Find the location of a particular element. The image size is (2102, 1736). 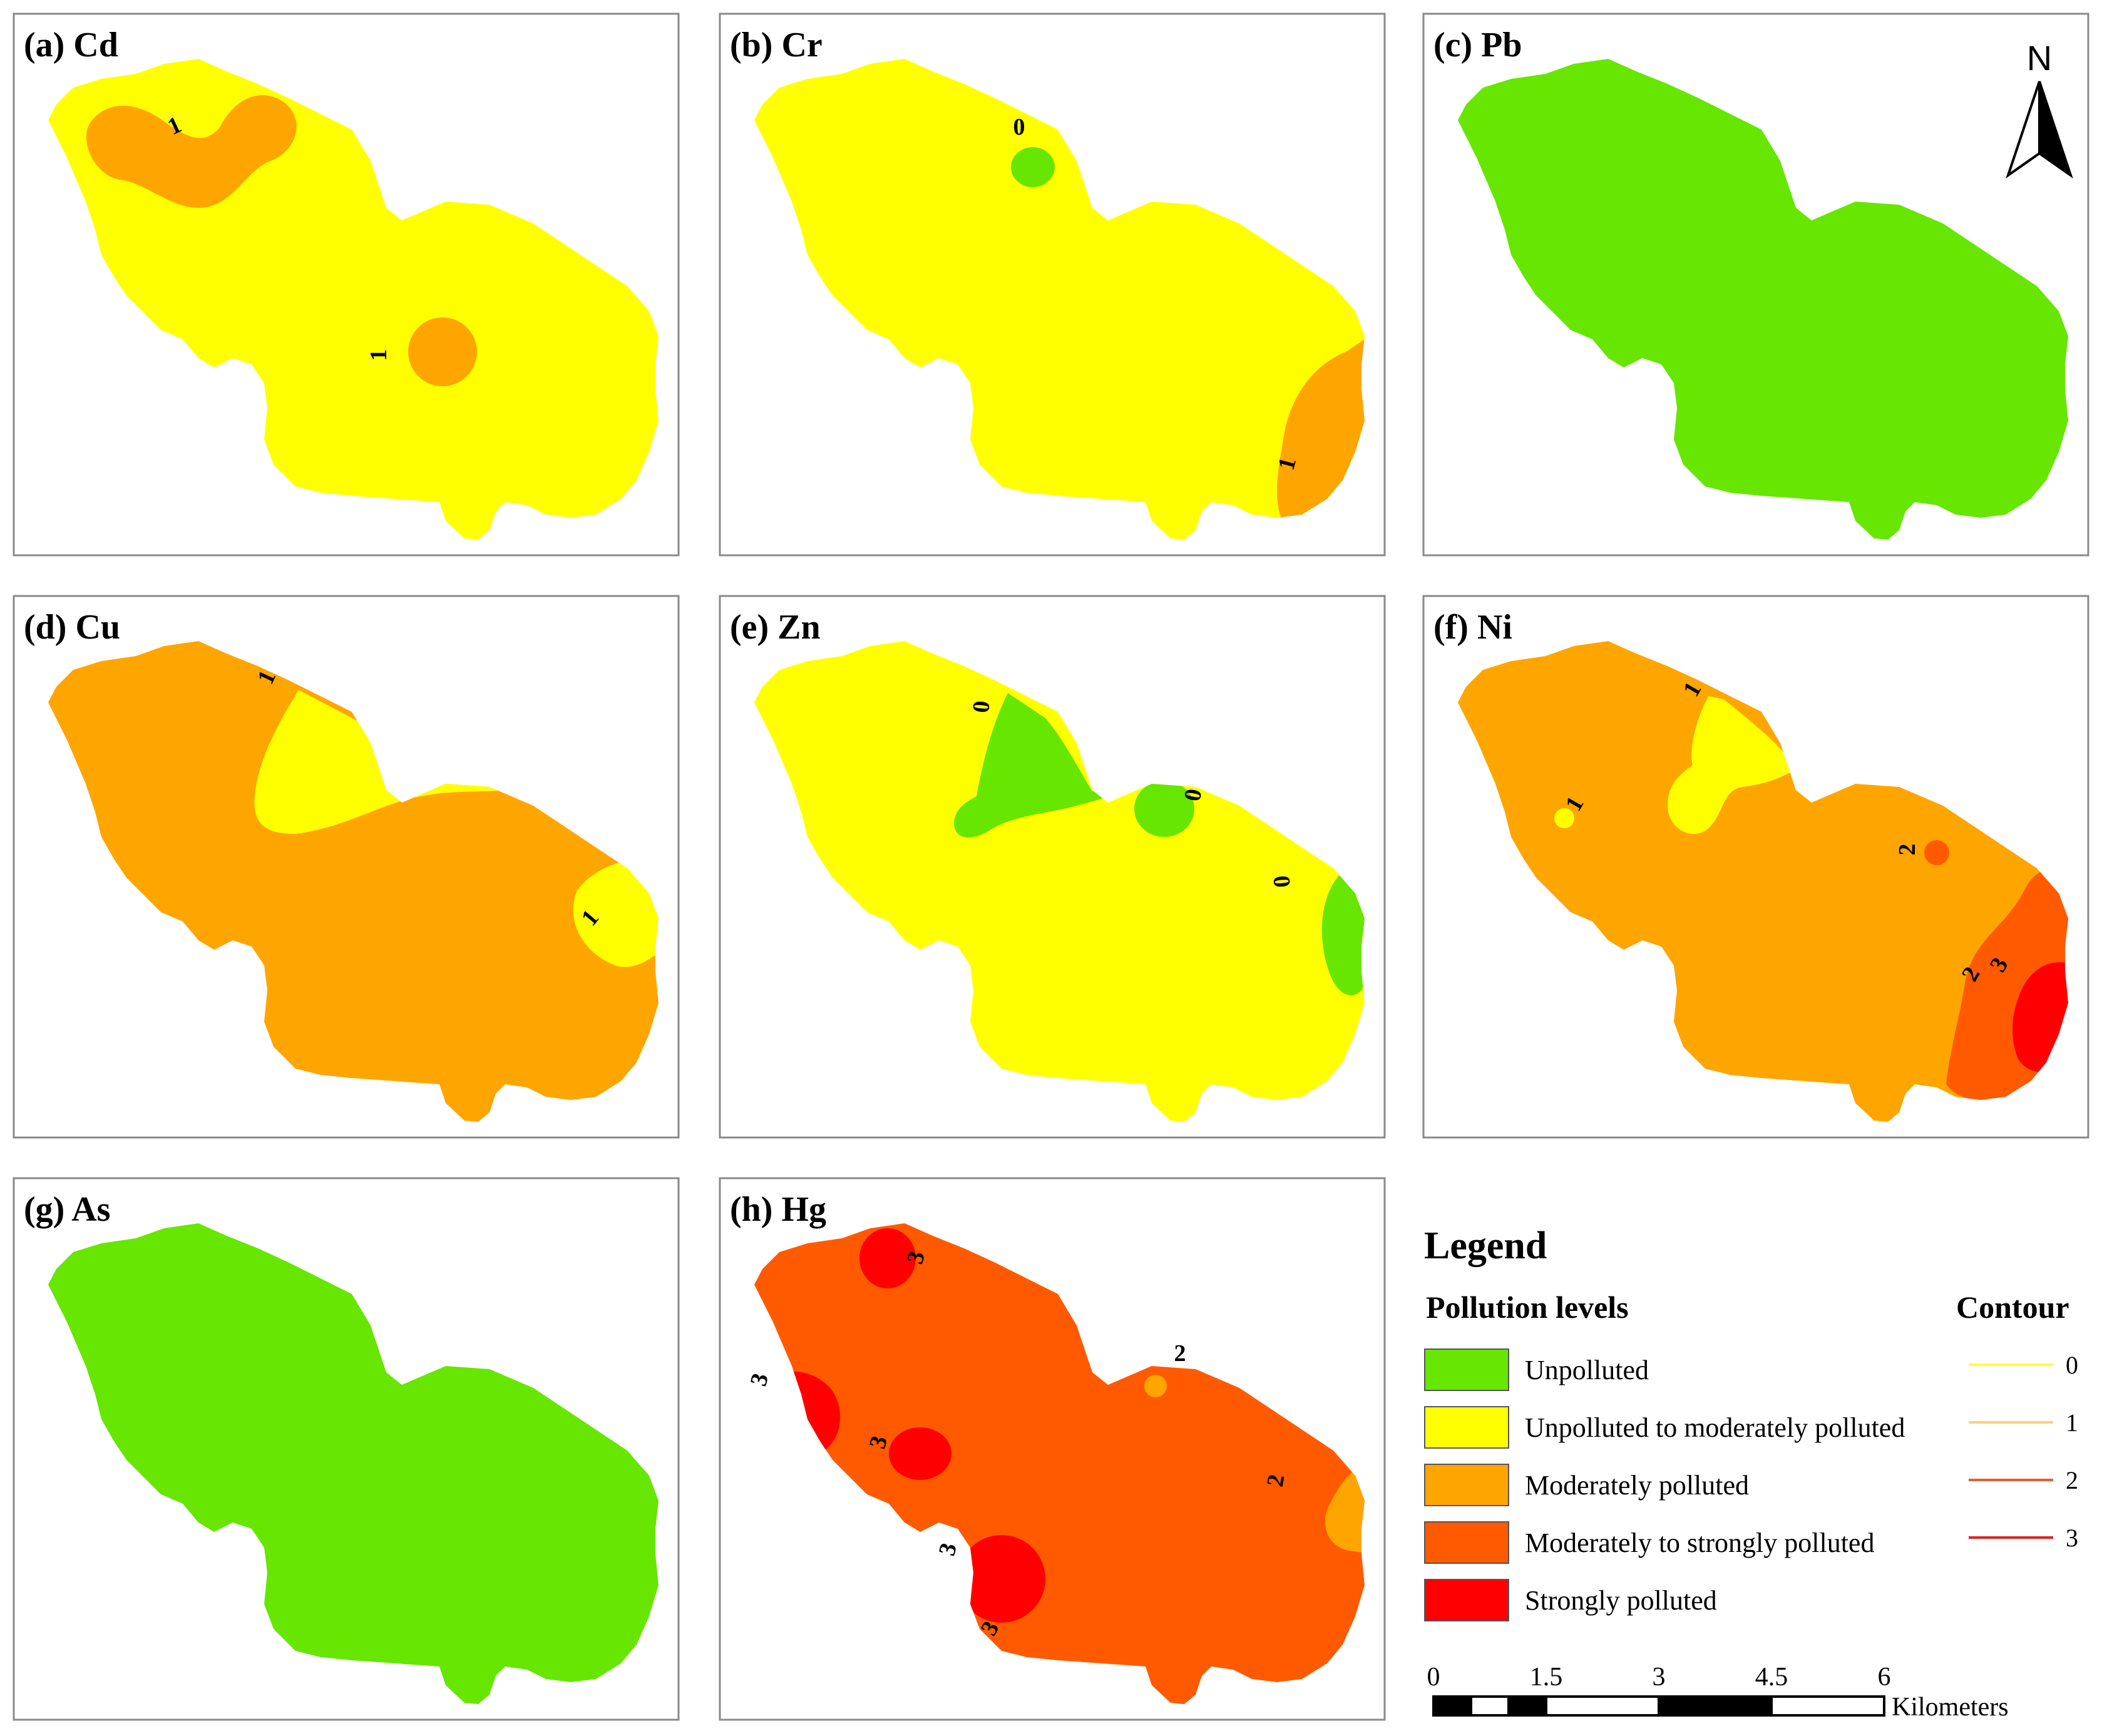

legend-contours: 0 1 2 3 is located at coordinates (2023, 1451).